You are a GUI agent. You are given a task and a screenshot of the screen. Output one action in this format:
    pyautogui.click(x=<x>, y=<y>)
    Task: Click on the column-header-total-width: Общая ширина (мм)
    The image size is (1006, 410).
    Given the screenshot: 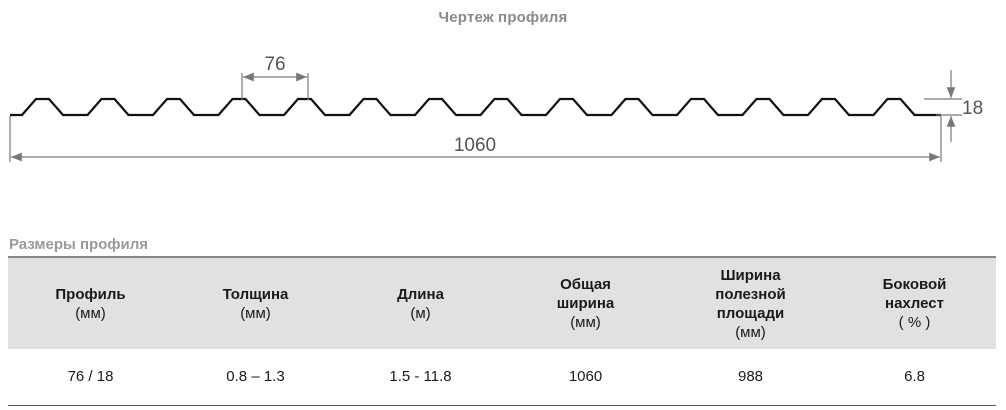 What is the action you would take?
    pyautogui.click(x=585, y=303)
    